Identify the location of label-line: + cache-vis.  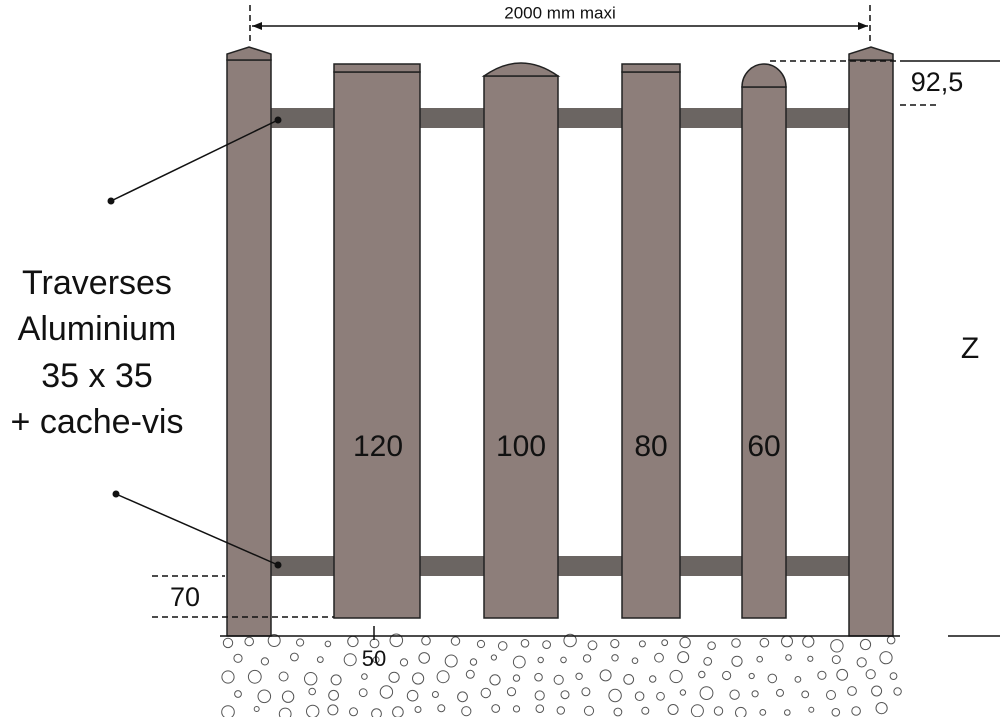
(97, 422).